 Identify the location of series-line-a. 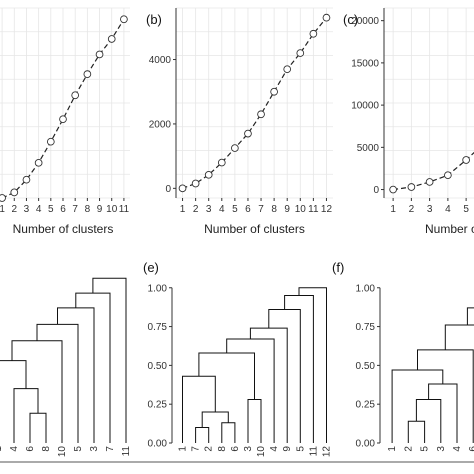
(63, 108).